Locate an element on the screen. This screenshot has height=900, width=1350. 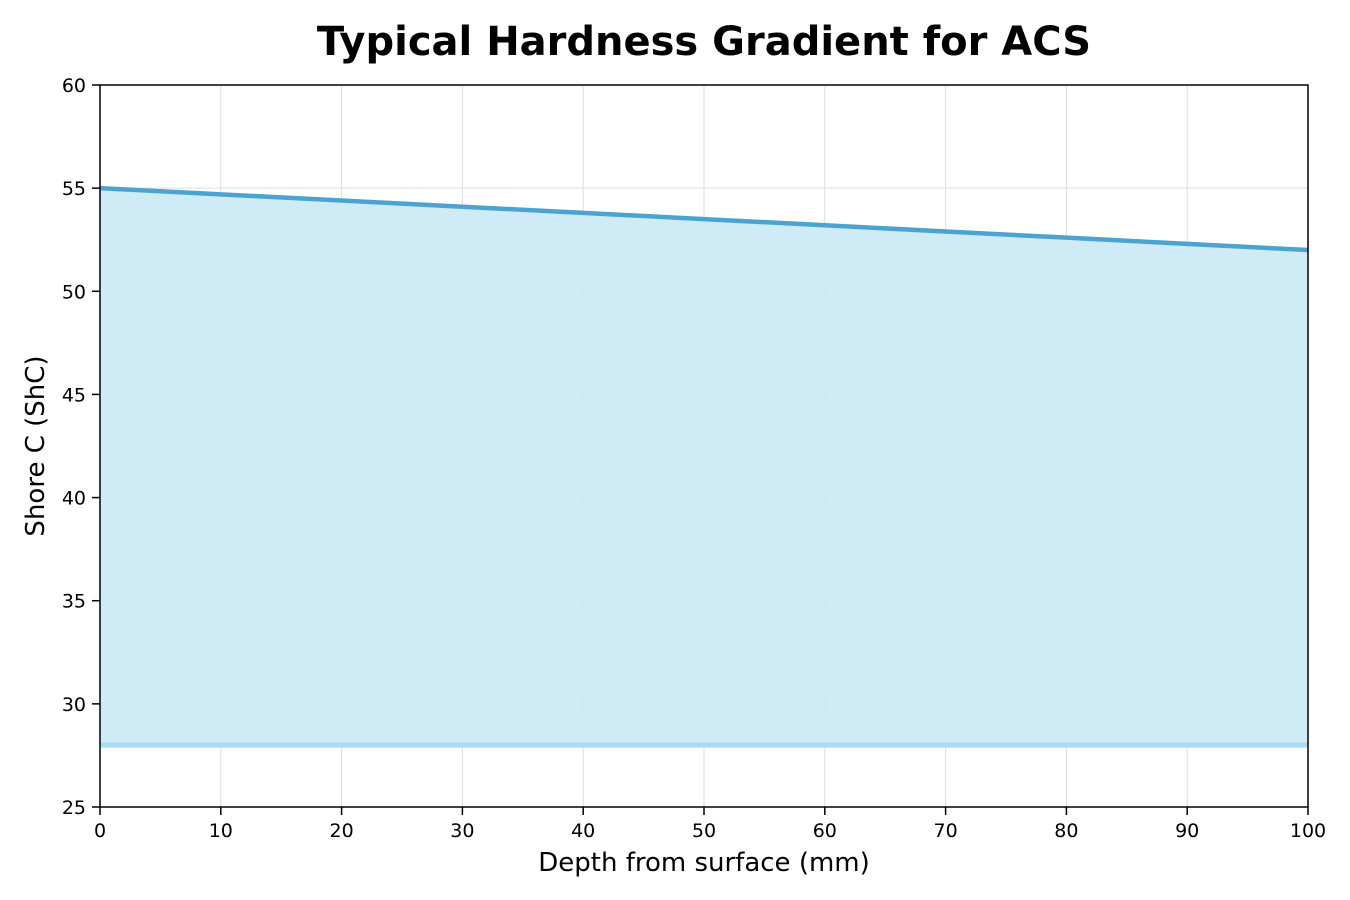
y-tick-label: 25 is located at coordinates (74, 808).